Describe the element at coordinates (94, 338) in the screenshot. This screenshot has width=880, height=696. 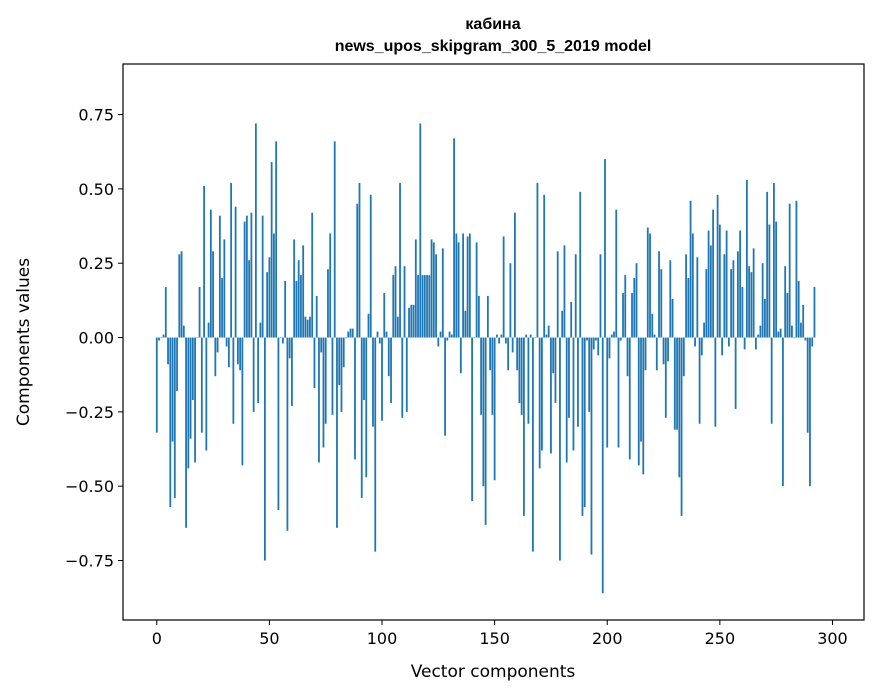
I see `y-axis-ticks: −0.75 −0.50 −0.25 0.00 0.25 0.50 0.75` at that location.